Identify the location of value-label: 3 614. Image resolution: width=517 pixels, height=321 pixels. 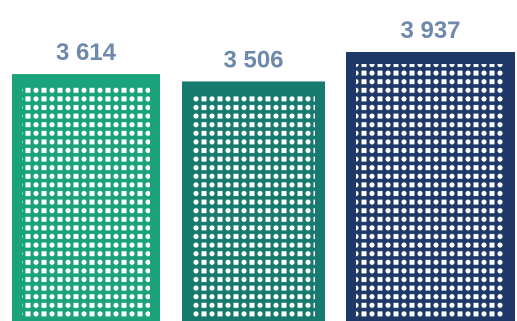
(86, 52).